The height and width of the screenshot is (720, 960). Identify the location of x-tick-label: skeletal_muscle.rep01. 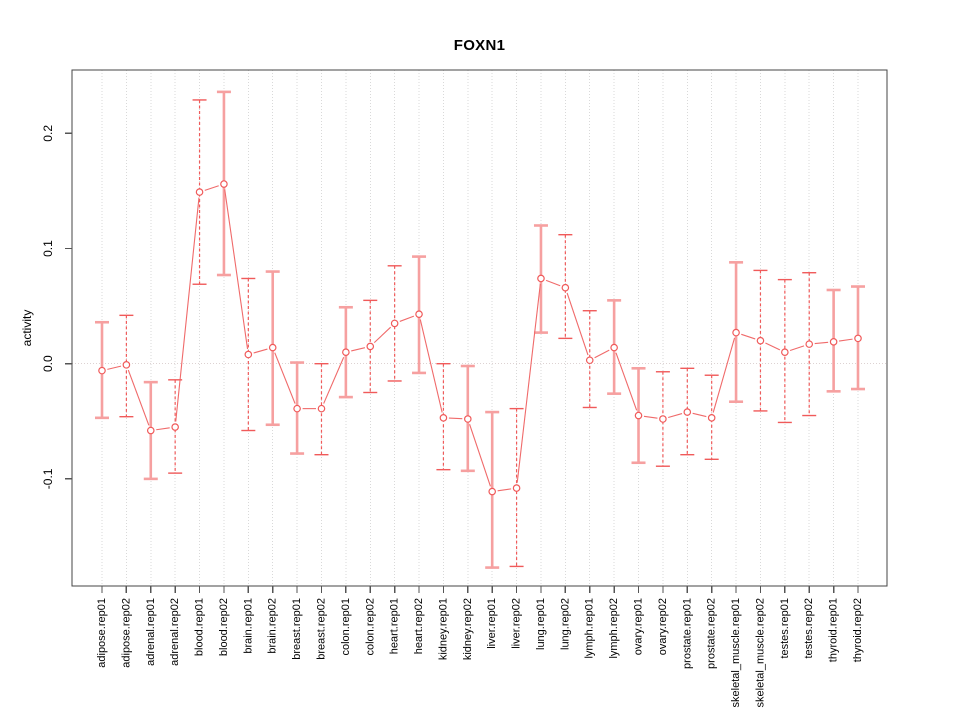
(736, 652).